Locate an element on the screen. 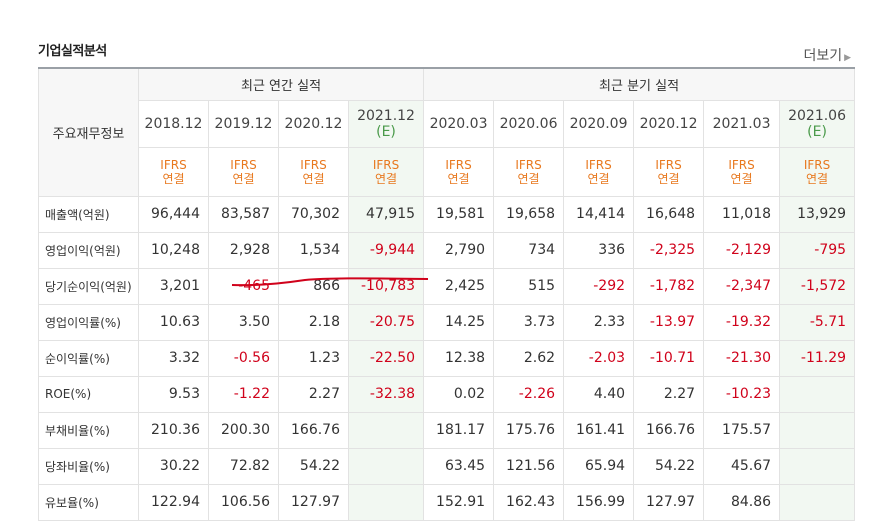 Image resolution: width=877 pixels, height=521 pixels. table-cell: 175.76 is located at coordinates (529, 430).